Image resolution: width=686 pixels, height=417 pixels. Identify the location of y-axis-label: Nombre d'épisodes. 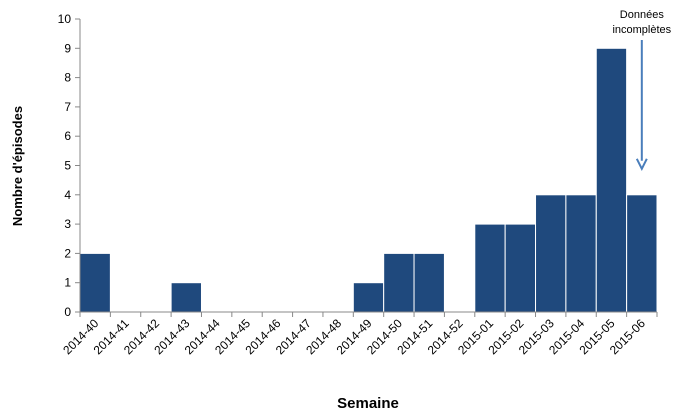
(17, 166).